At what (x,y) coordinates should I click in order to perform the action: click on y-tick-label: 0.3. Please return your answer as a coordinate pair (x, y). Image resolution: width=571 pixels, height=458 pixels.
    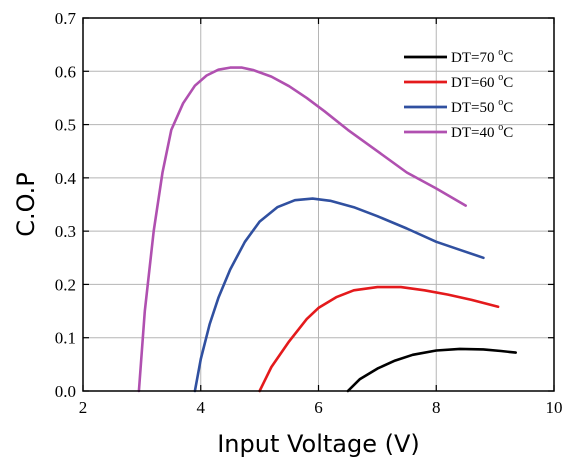
    Looking at the image, I should click on (65, 231).